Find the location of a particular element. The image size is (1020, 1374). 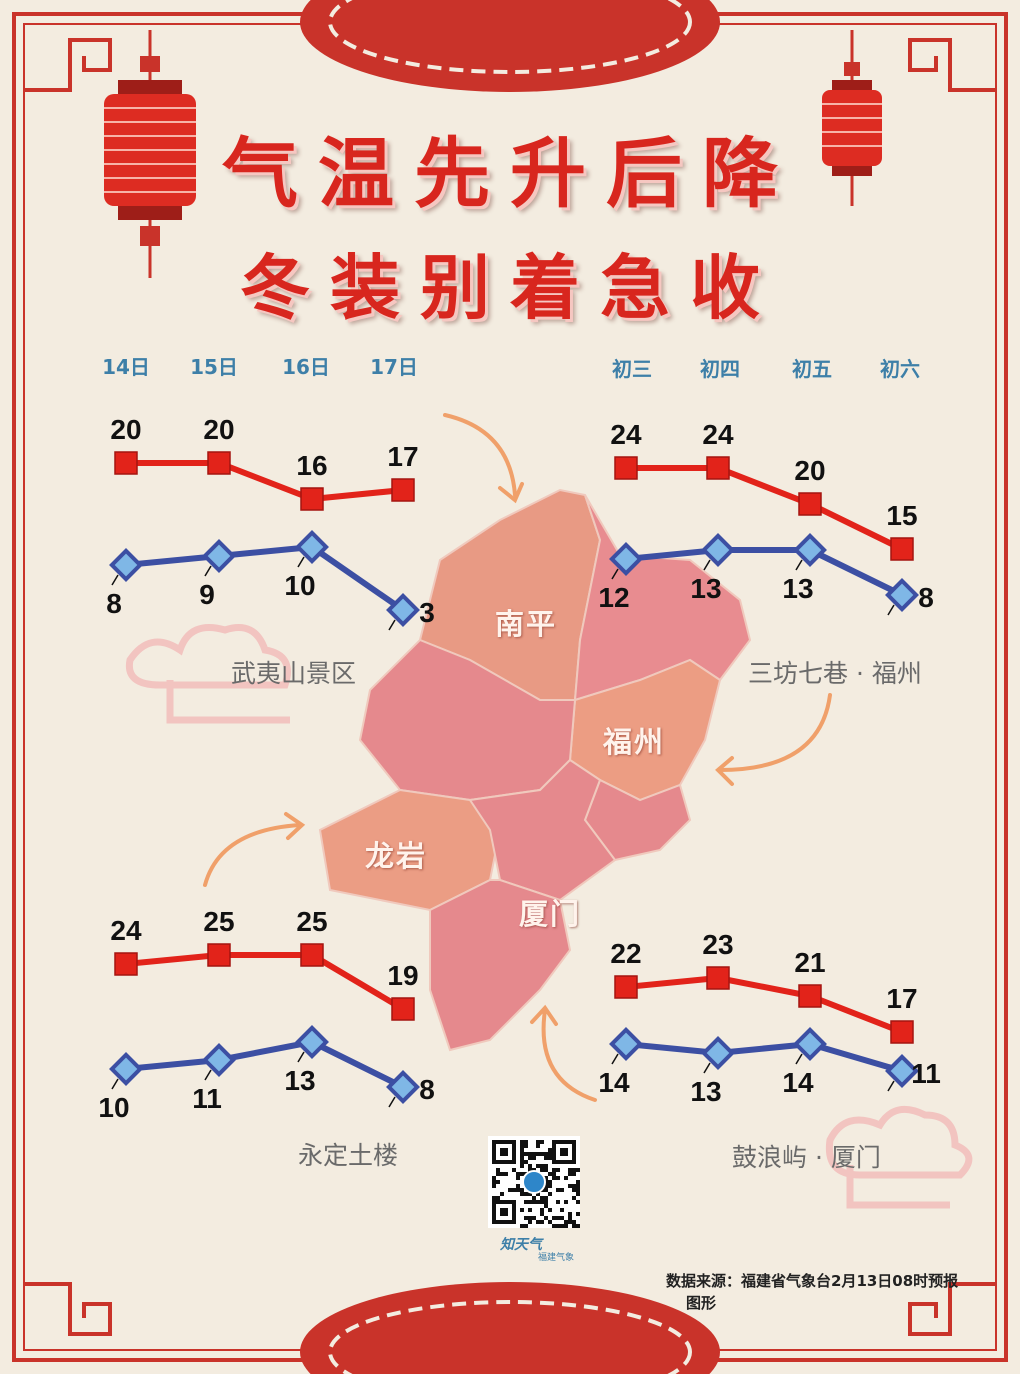

high-temp-label: 17 is located at coordinates (402, 456).